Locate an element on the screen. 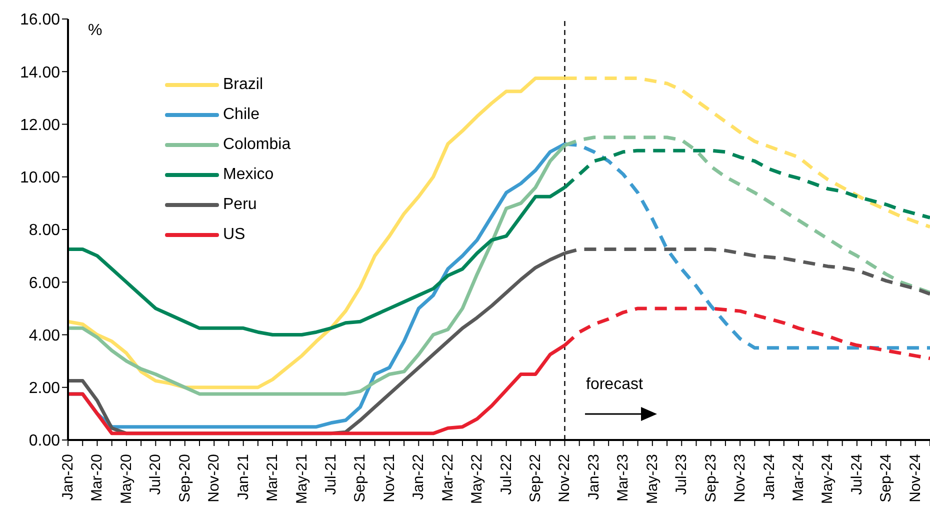 This screenshot has height=512, width=930. legend-label: Mexico is located at coordinates (248, 175).